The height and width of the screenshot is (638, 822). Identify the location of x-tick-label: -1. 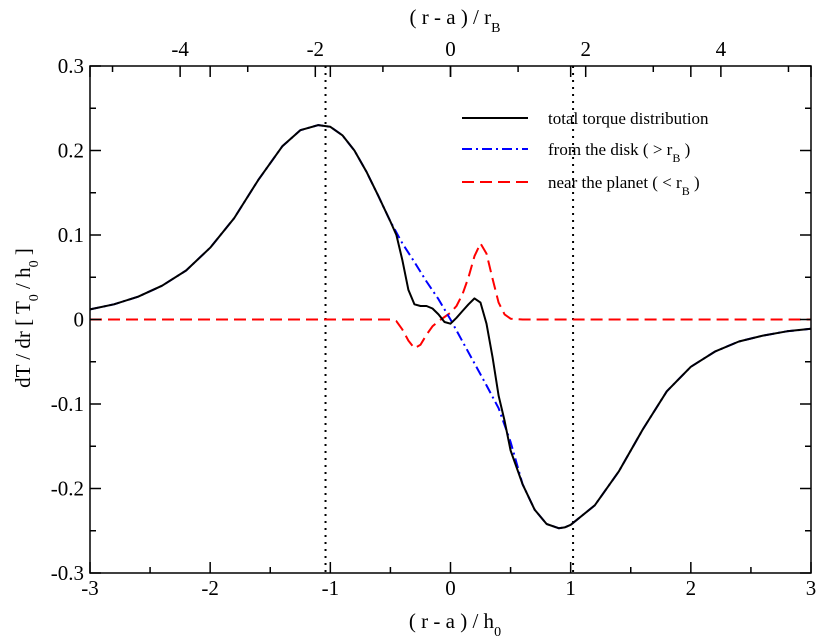
(331, 588).